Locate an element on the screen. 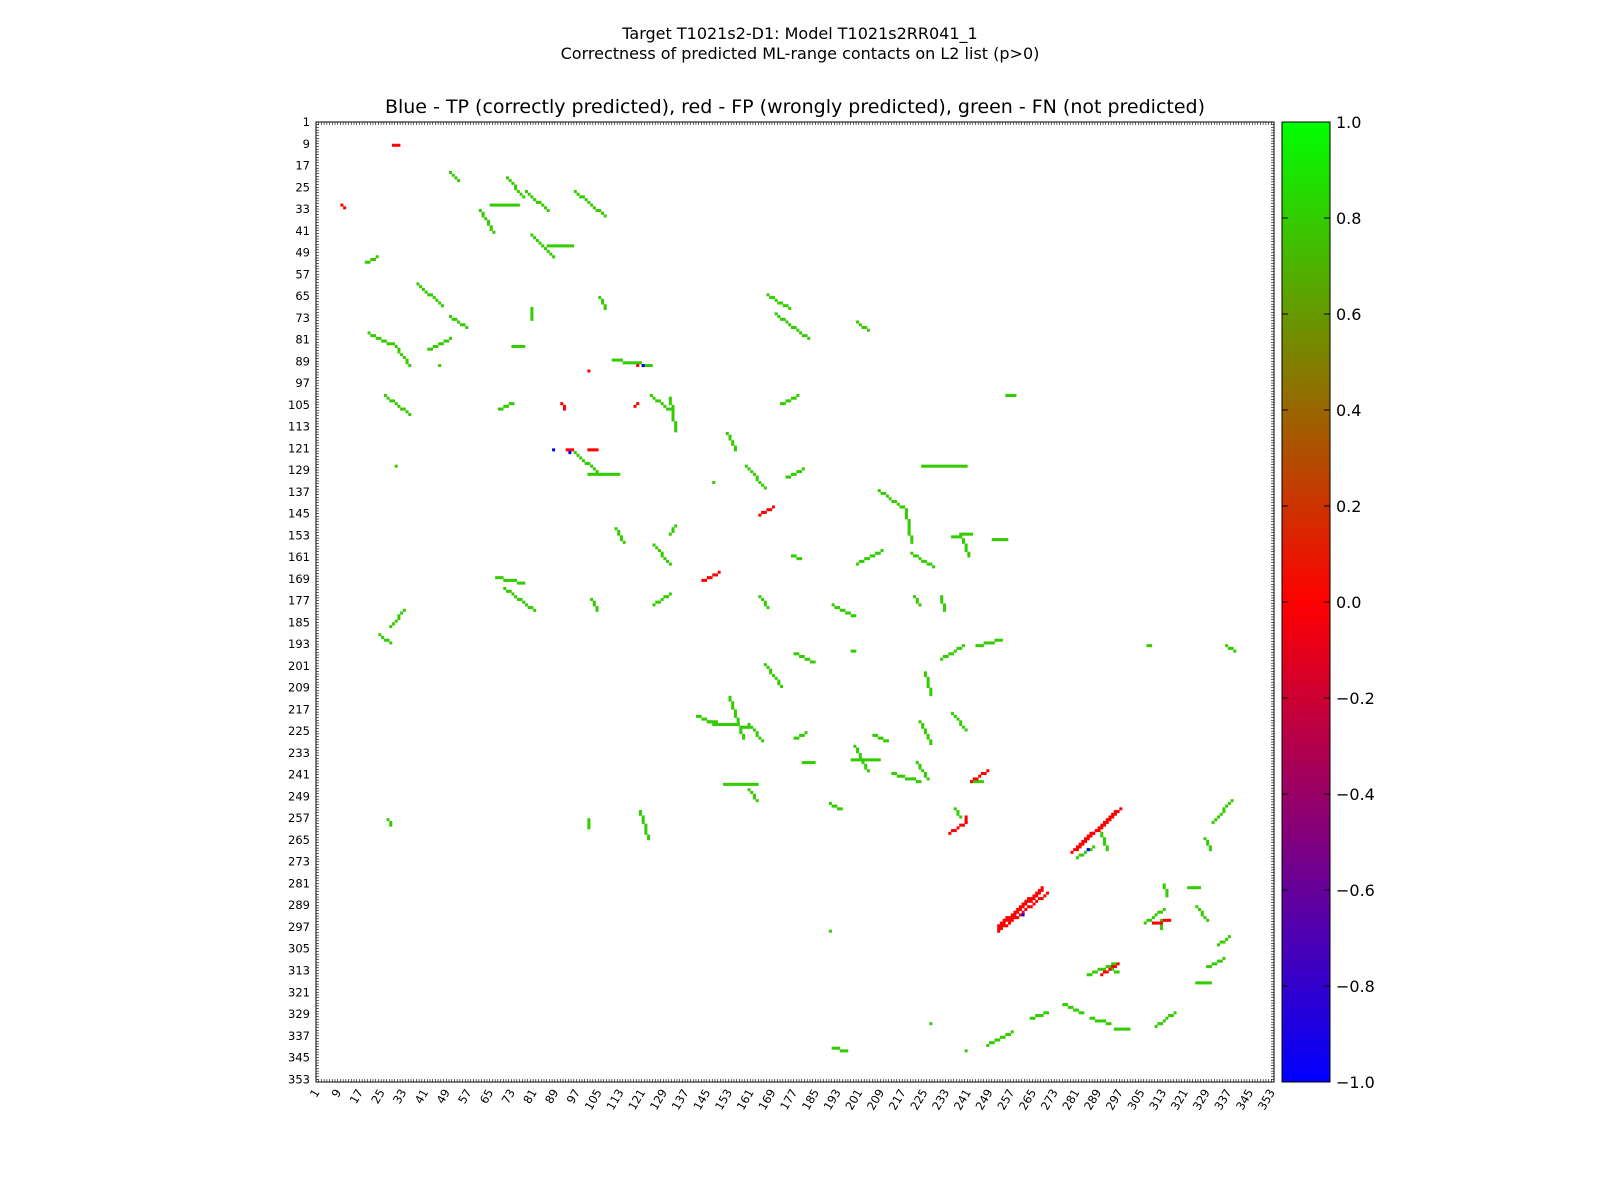 Image resolution: width=1600 pixels, height=1200 pixels. x-tick-label: 97 is located at coordinates (573, 1097).